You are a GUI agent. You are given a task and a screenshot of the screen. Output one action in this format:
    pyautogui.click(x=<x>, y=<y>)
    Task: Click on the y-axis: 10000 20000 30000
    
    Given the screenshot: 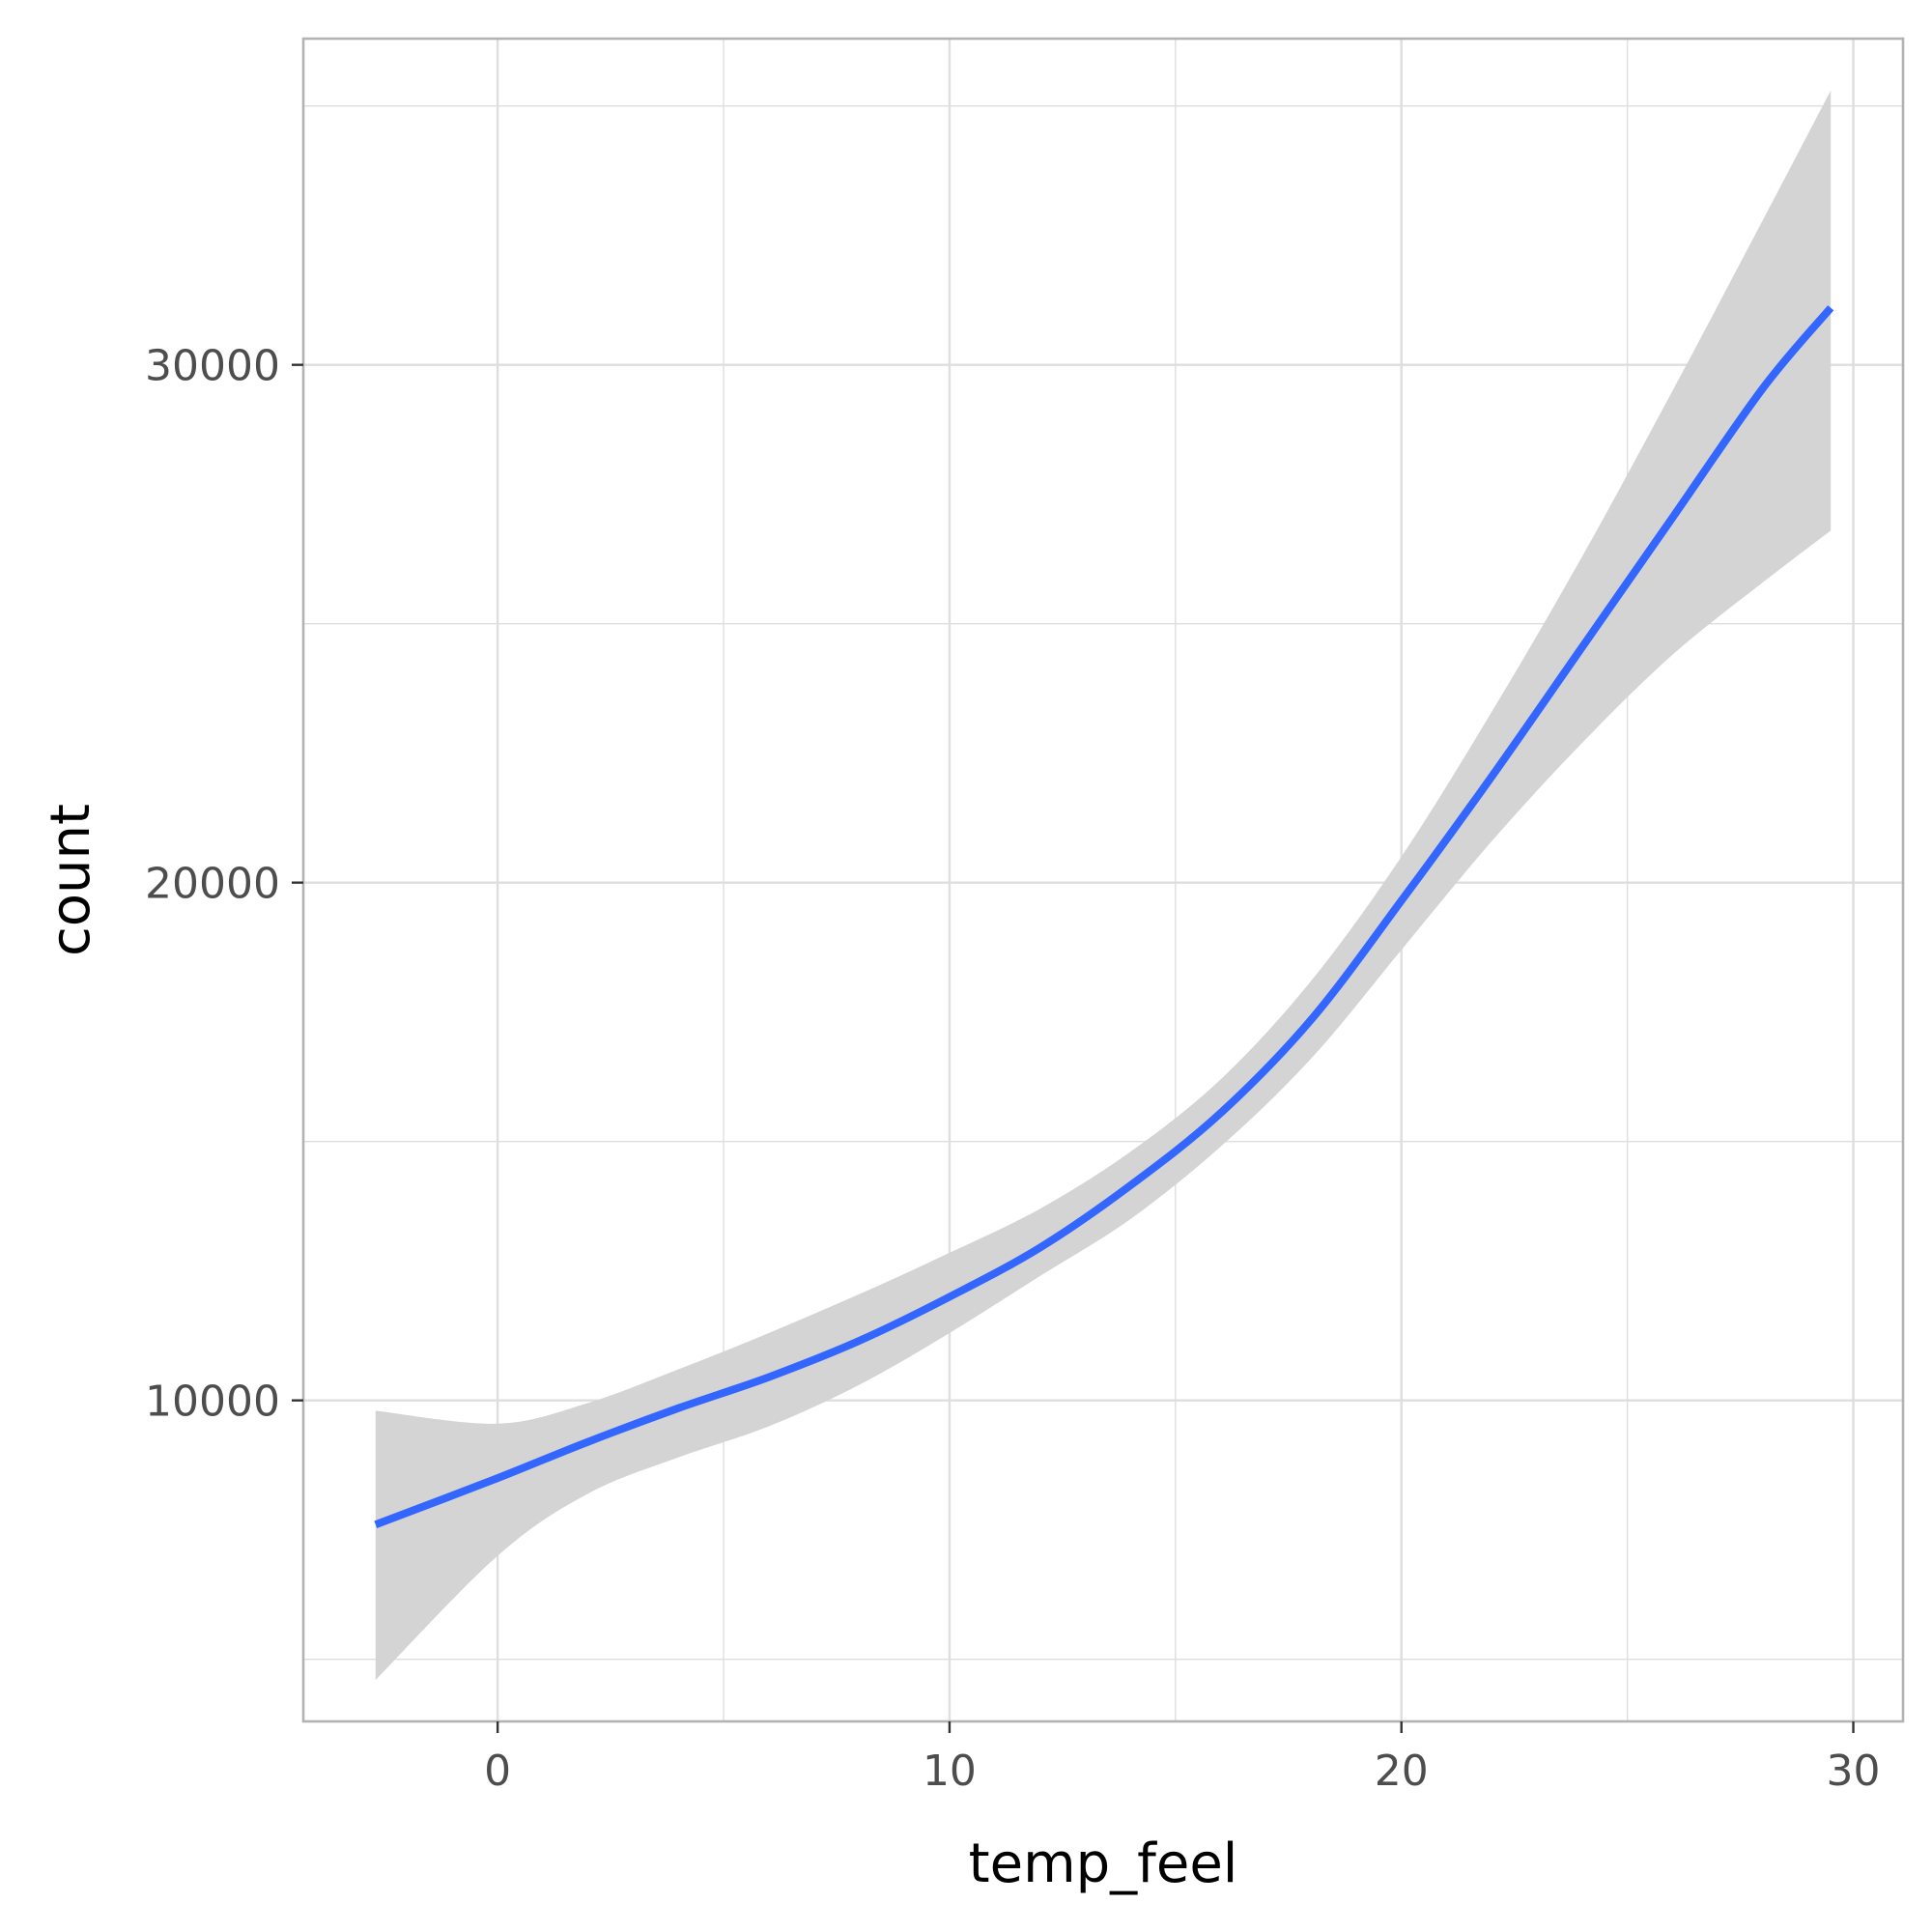 What is the action you would take?
    pyautogui.click(x=224, y=884)
    